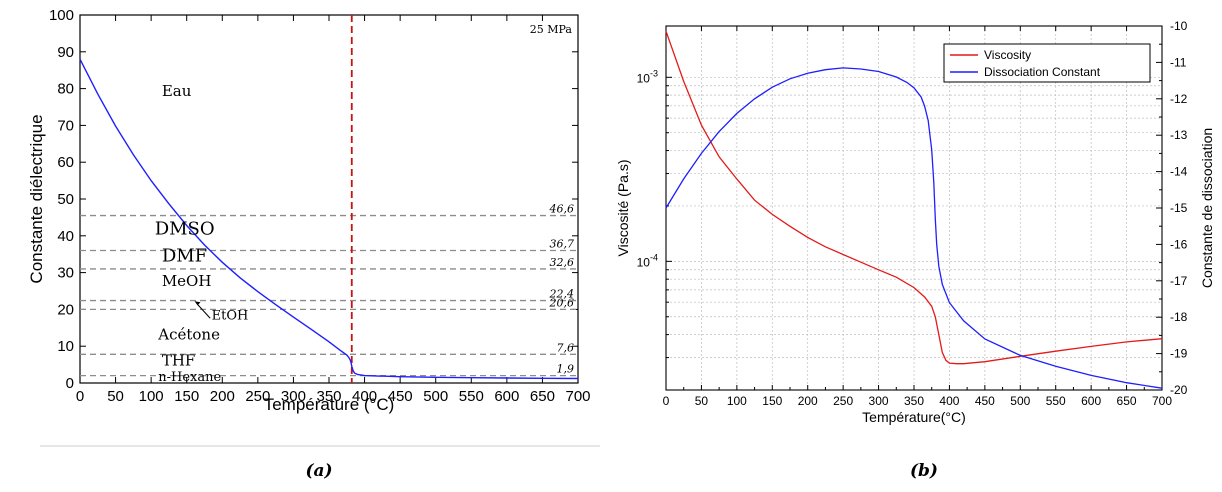 The image size is (1222, 492). I want to click on y2-tick-label: -20, so click(1179, 390).